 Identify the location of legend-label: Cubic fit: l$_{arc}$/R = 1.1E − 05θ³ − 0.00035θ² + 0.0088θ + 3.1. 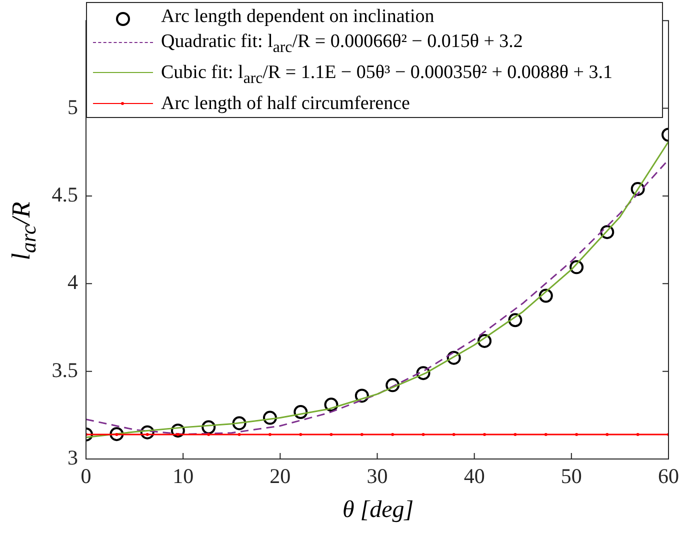
(386, 74).